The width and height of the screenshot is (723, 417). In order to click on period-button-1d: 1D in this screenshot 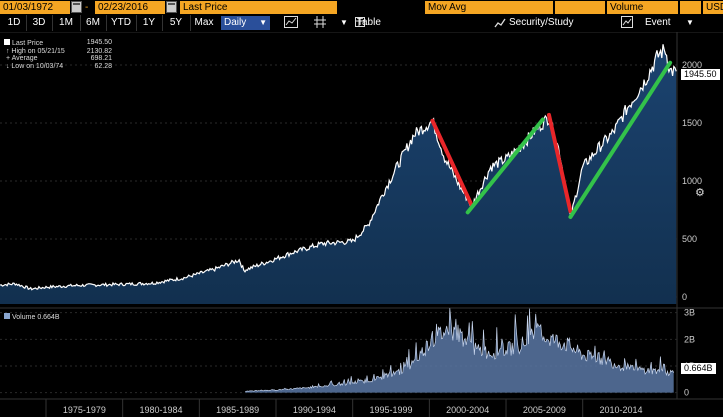, I will do `click(14, 22)`.